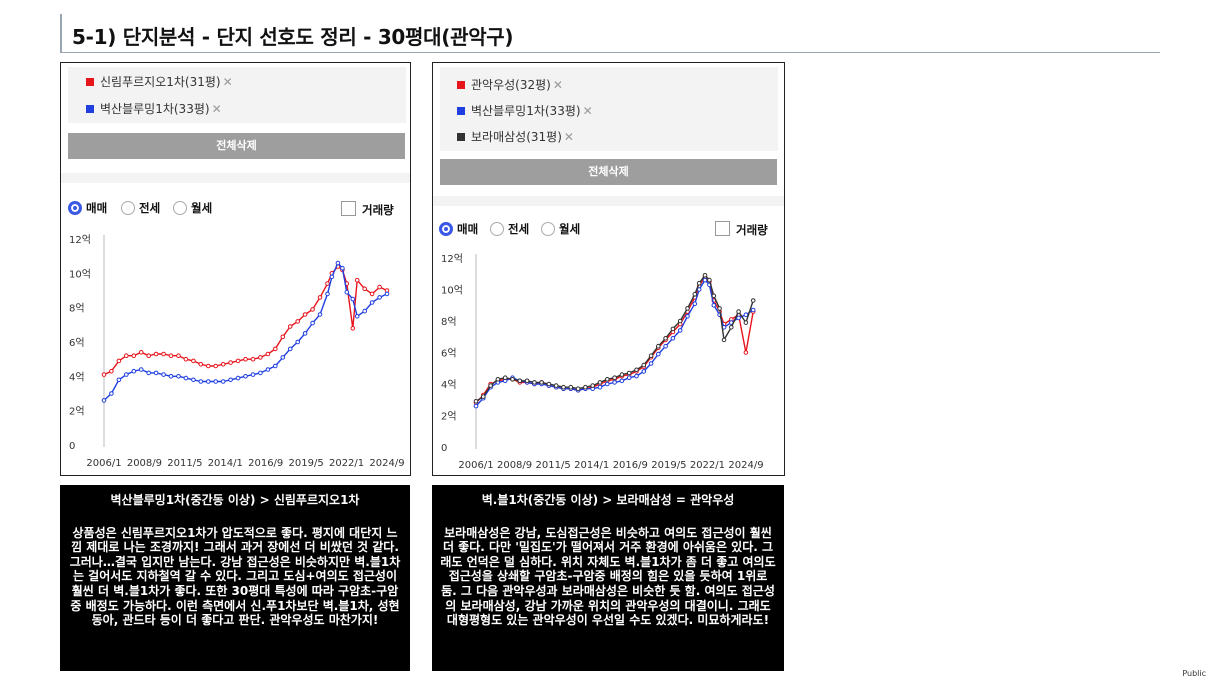 The height and width of the screenshot is (684, 1216). I want to click on x-tick-label: 2014/1, so click(225, 463).